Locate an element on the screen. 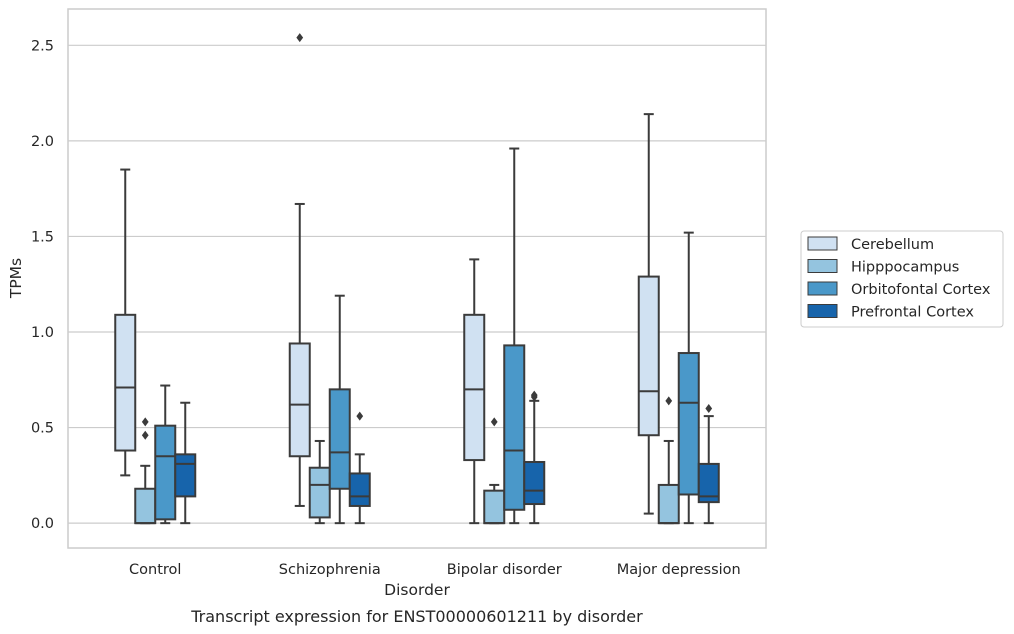 Image resolution: width=1014 pixels, height=634 pixels. y-tick-label: 0.0 is located at coordinates (42, 524).